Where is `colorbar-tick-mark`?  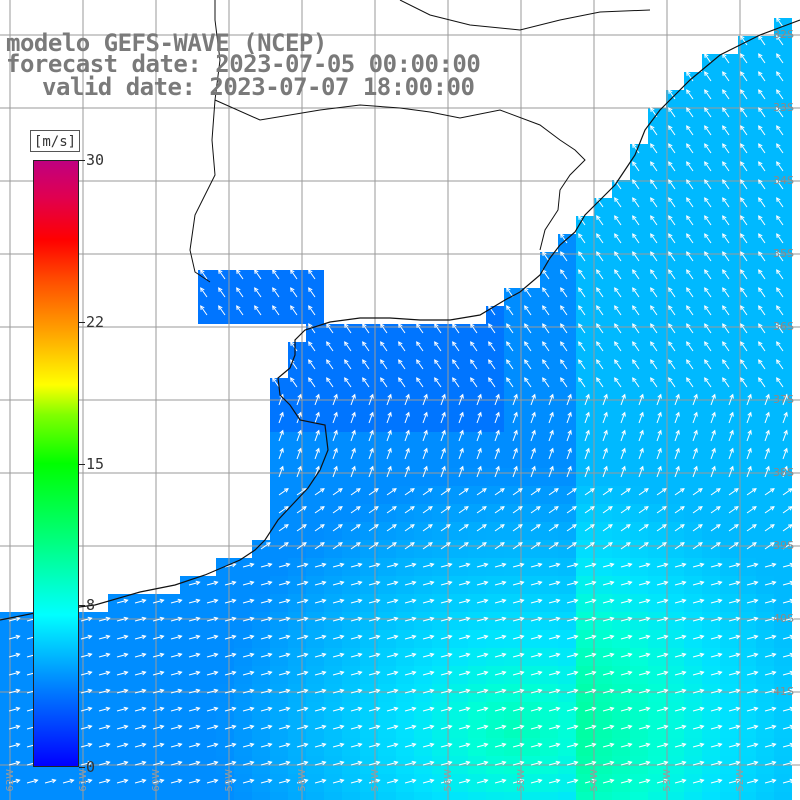 colorbar-tick-mark is located at coordinates (82, 160).